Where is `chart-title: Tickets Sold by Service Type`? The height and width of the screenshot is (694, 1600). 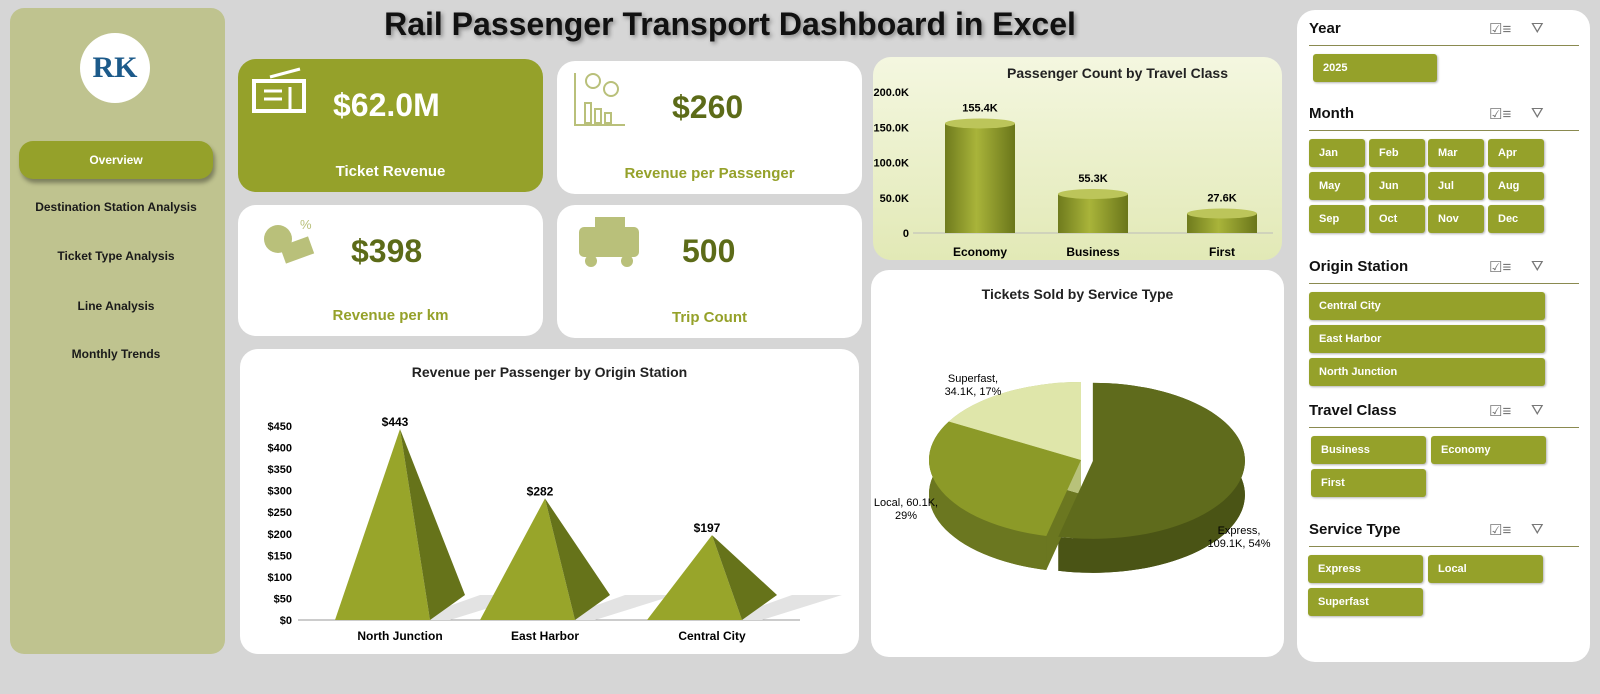
chart-title: Tickets Sold by Service Type is located at coordinates (1077, 294).